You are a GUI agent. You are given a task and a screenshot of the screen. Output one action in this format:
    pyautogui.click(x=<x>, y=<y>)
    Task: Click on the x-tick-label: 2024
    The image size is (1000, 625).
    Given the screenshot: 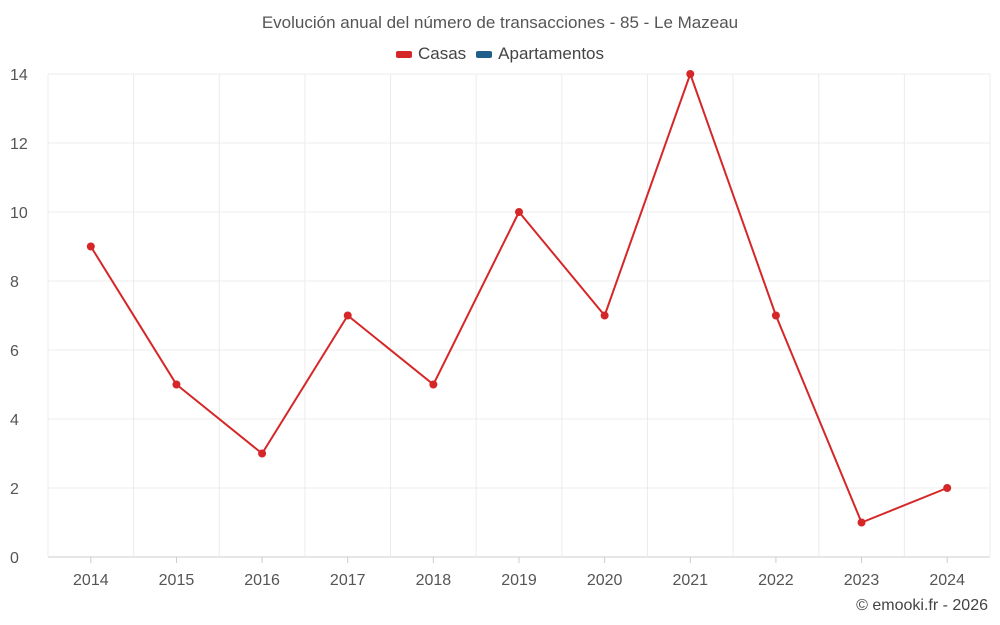 What is the action you would take?
    pyautogui.click(x=947, y=580)
    